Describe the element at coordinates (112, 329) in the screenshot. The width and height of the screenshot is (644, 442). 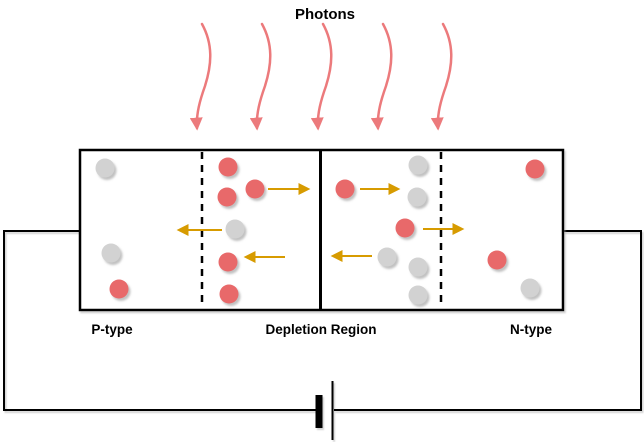
I see `p-type-label: P-type` at that location.